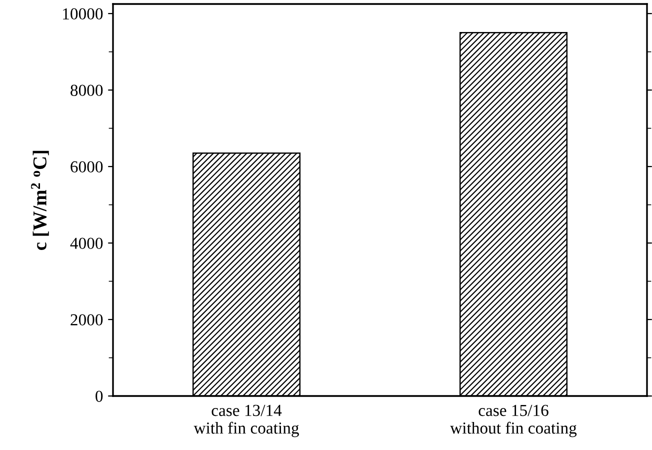 The image size is (652, 450). What do you see at coordinates (83, 14) in the screenshot?
I see `y-tick-label: 10000` at bounding box center [83, 14].